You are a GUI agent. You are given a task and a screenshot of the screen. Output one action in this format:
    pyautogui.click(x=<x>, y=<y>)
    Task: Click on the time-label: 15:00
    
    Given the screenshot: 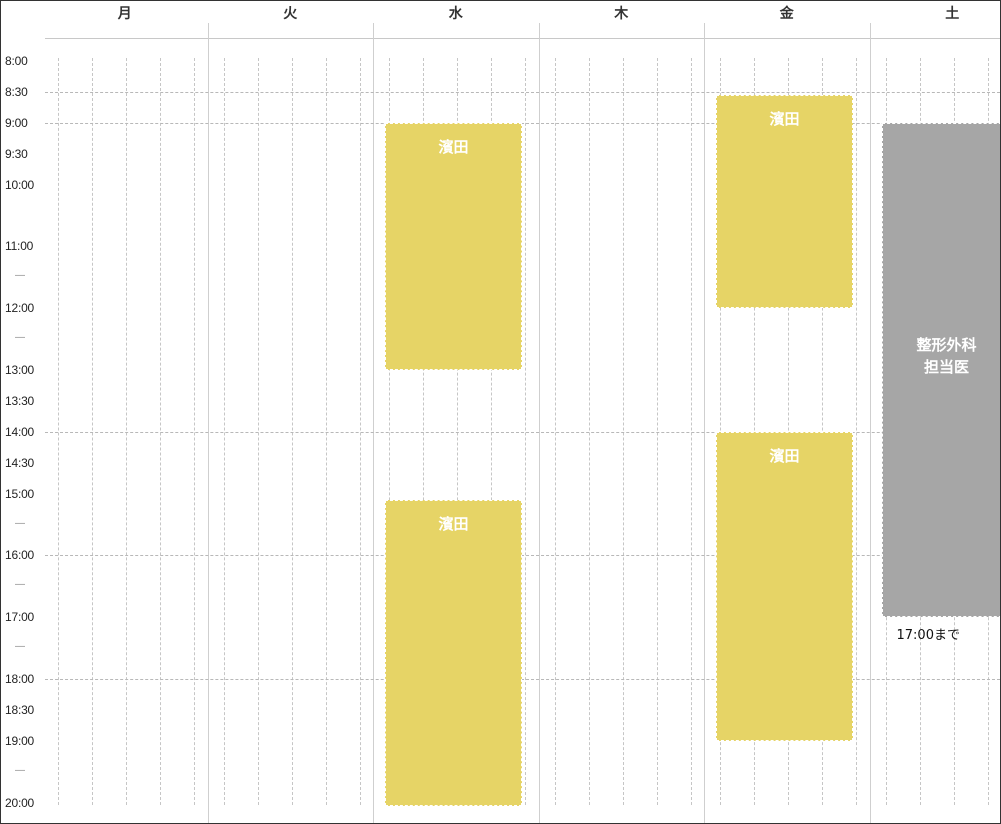 What is the action you would take?
    pyautogui.click(x=20, y=493)
    